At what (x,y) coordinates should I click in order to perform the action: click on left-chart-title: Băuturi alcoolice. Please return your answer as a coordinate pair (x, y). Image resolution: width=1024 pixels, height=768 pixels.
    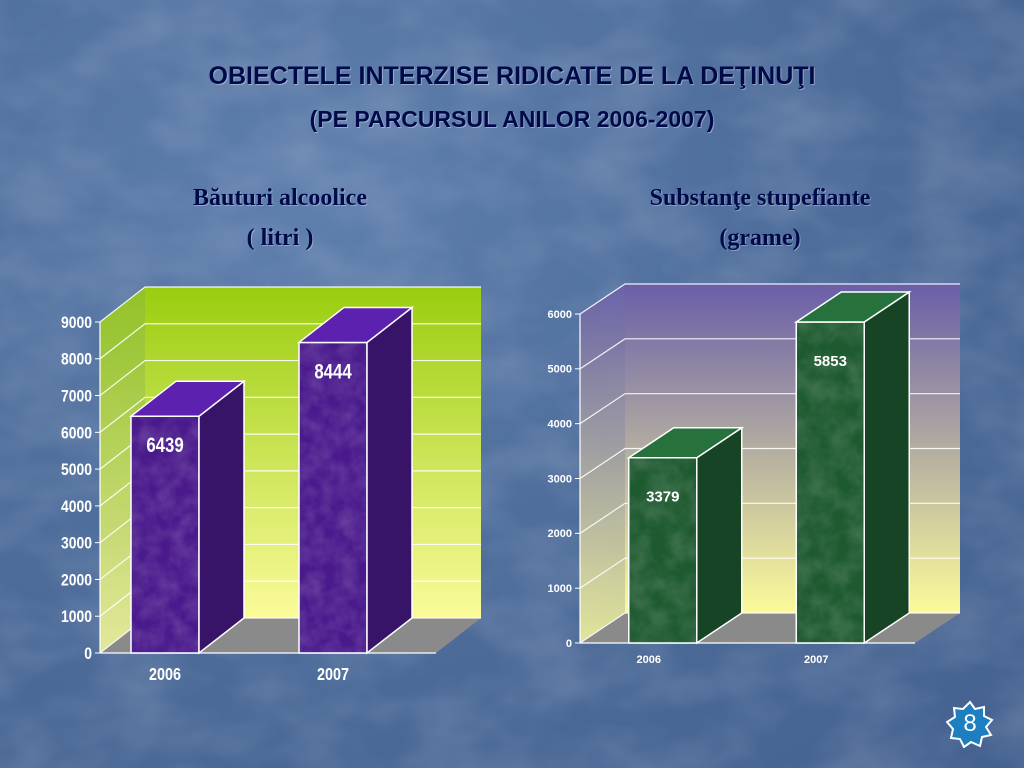
    Looking at the image, I should click on (280, 198).